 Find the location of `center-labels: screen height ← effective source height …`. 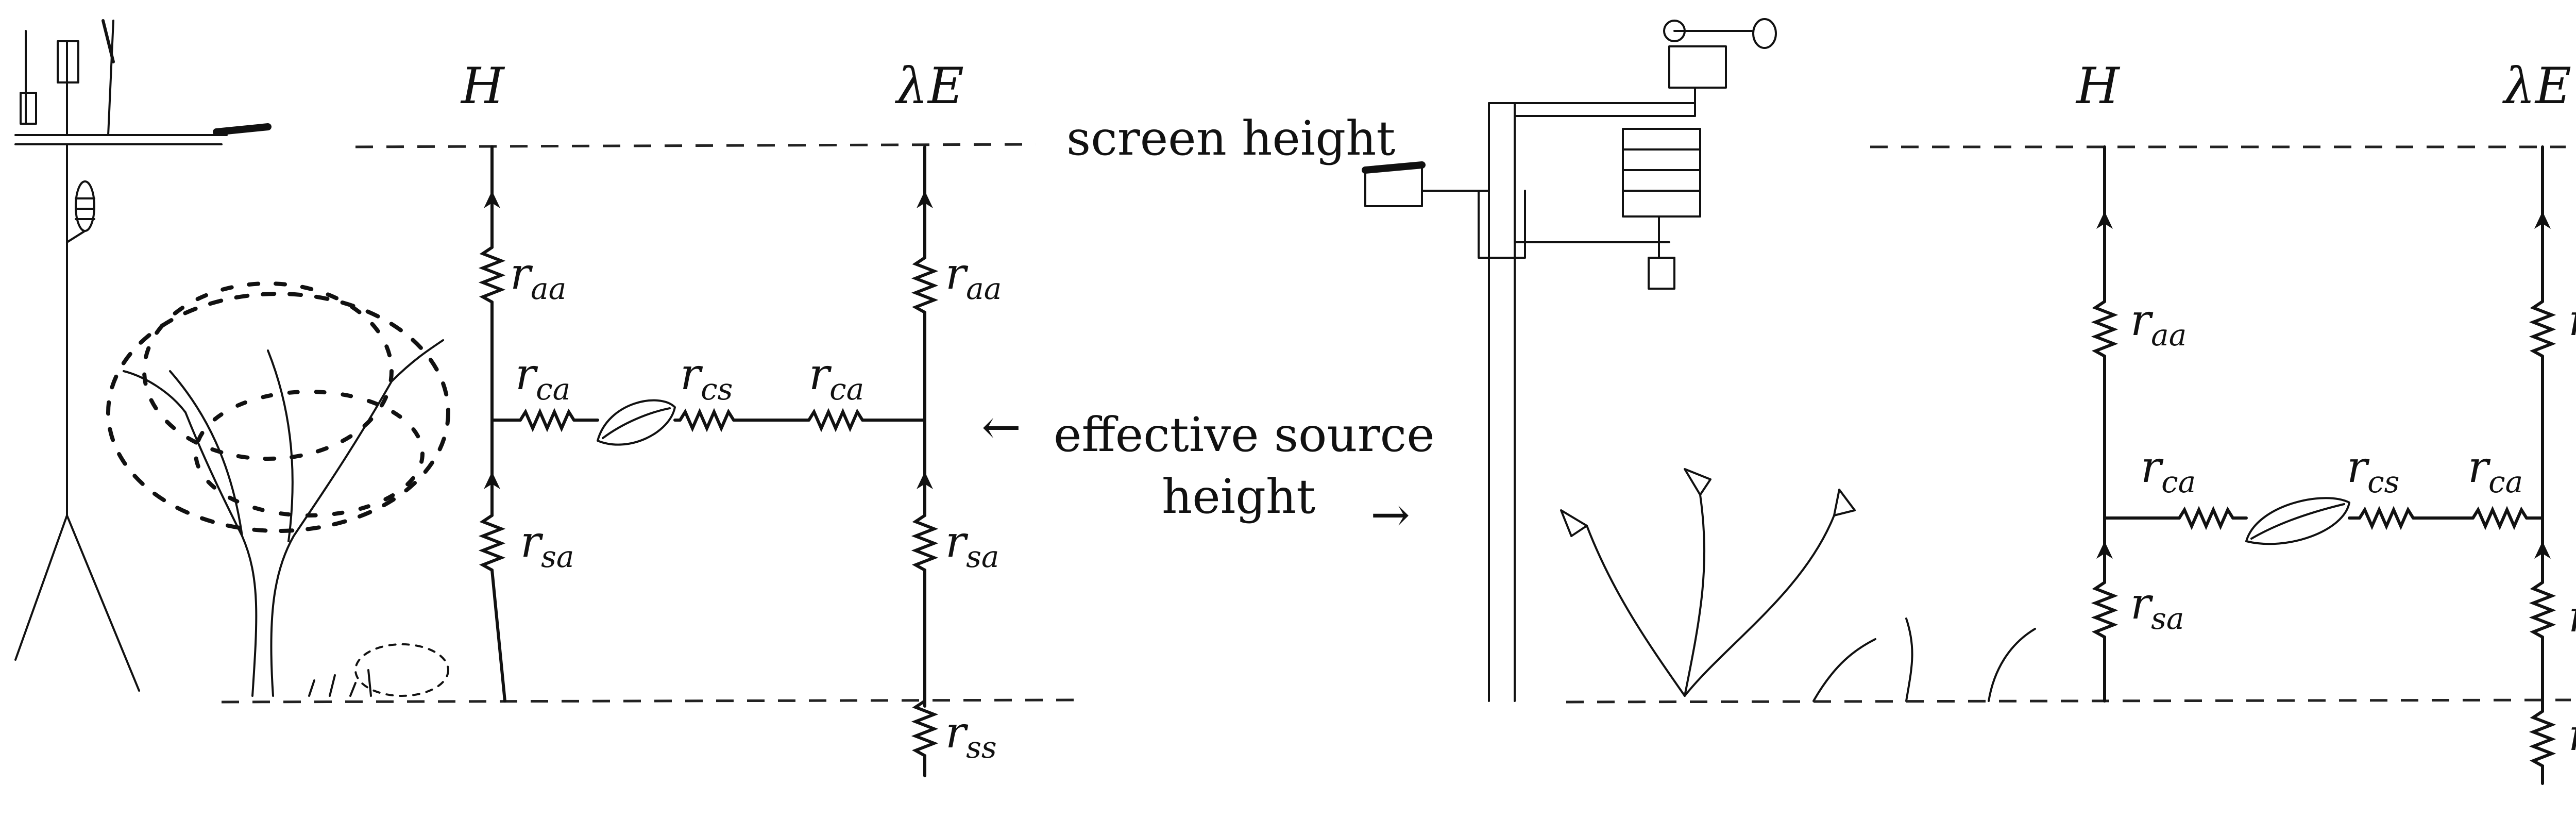

center-labels: screen height ← effective source height … is located at coordinates (1208, 326).